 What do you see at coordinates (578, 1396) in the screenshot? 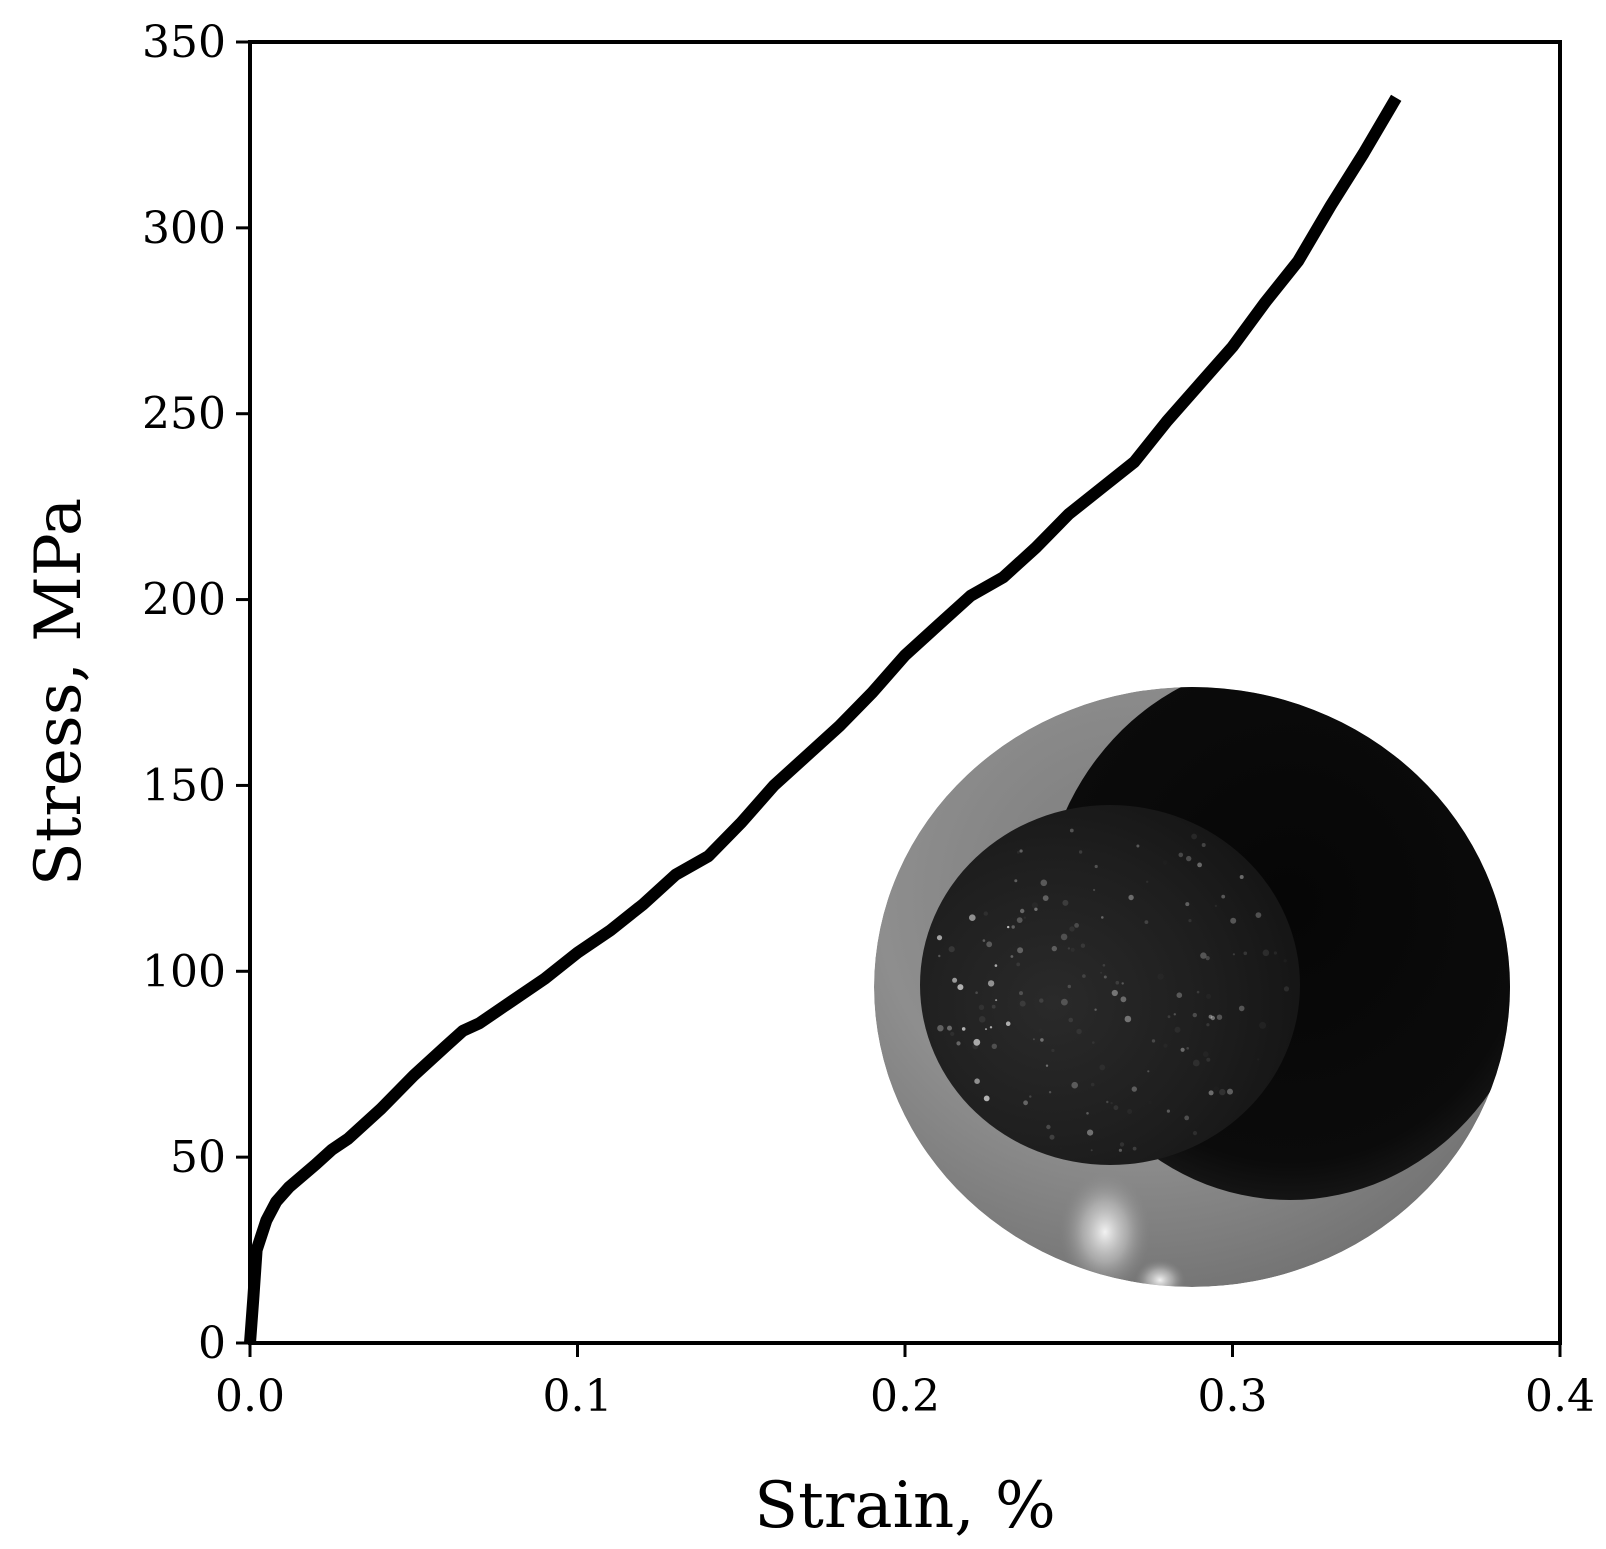
I see `x-tick-label: 0.1` at bounding box center [578, 1396].